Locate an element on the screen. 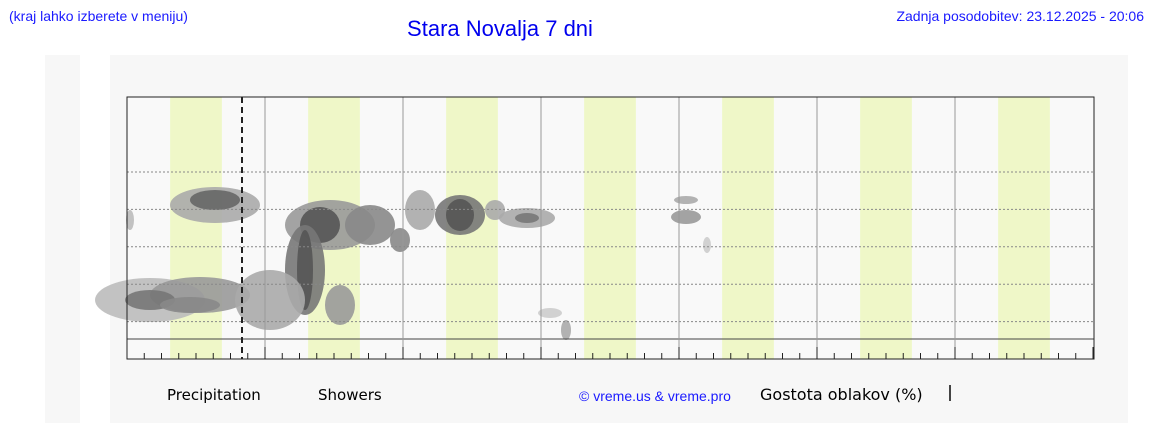 This screenshot has height=443, width=1152. cloud-density-label: Gostota oblakov (%) is located at coordinates (841, 394).